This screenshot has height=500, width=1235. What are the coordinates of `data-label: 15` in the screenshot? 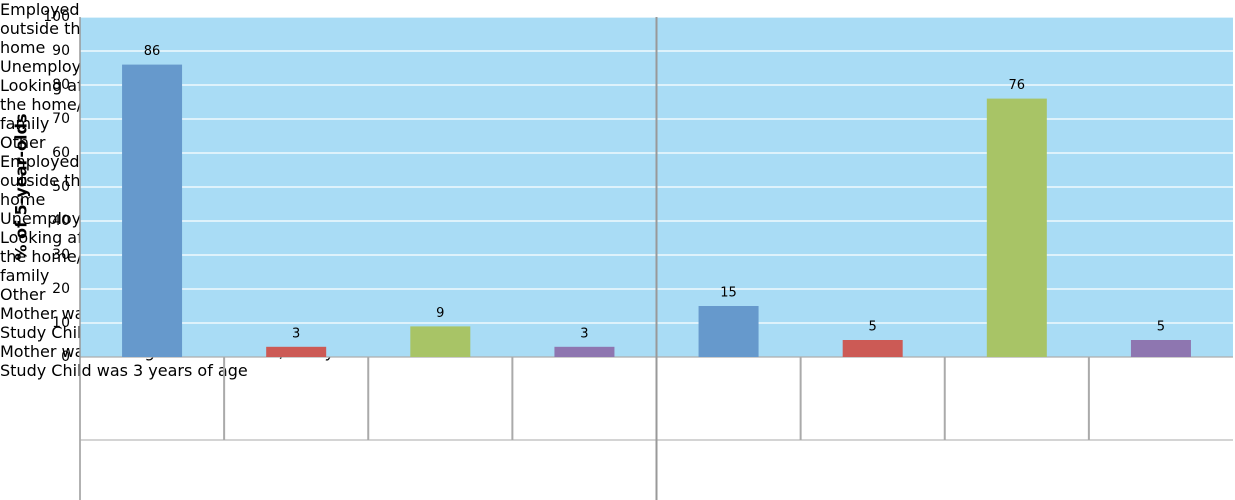 It's located at (728, 293).